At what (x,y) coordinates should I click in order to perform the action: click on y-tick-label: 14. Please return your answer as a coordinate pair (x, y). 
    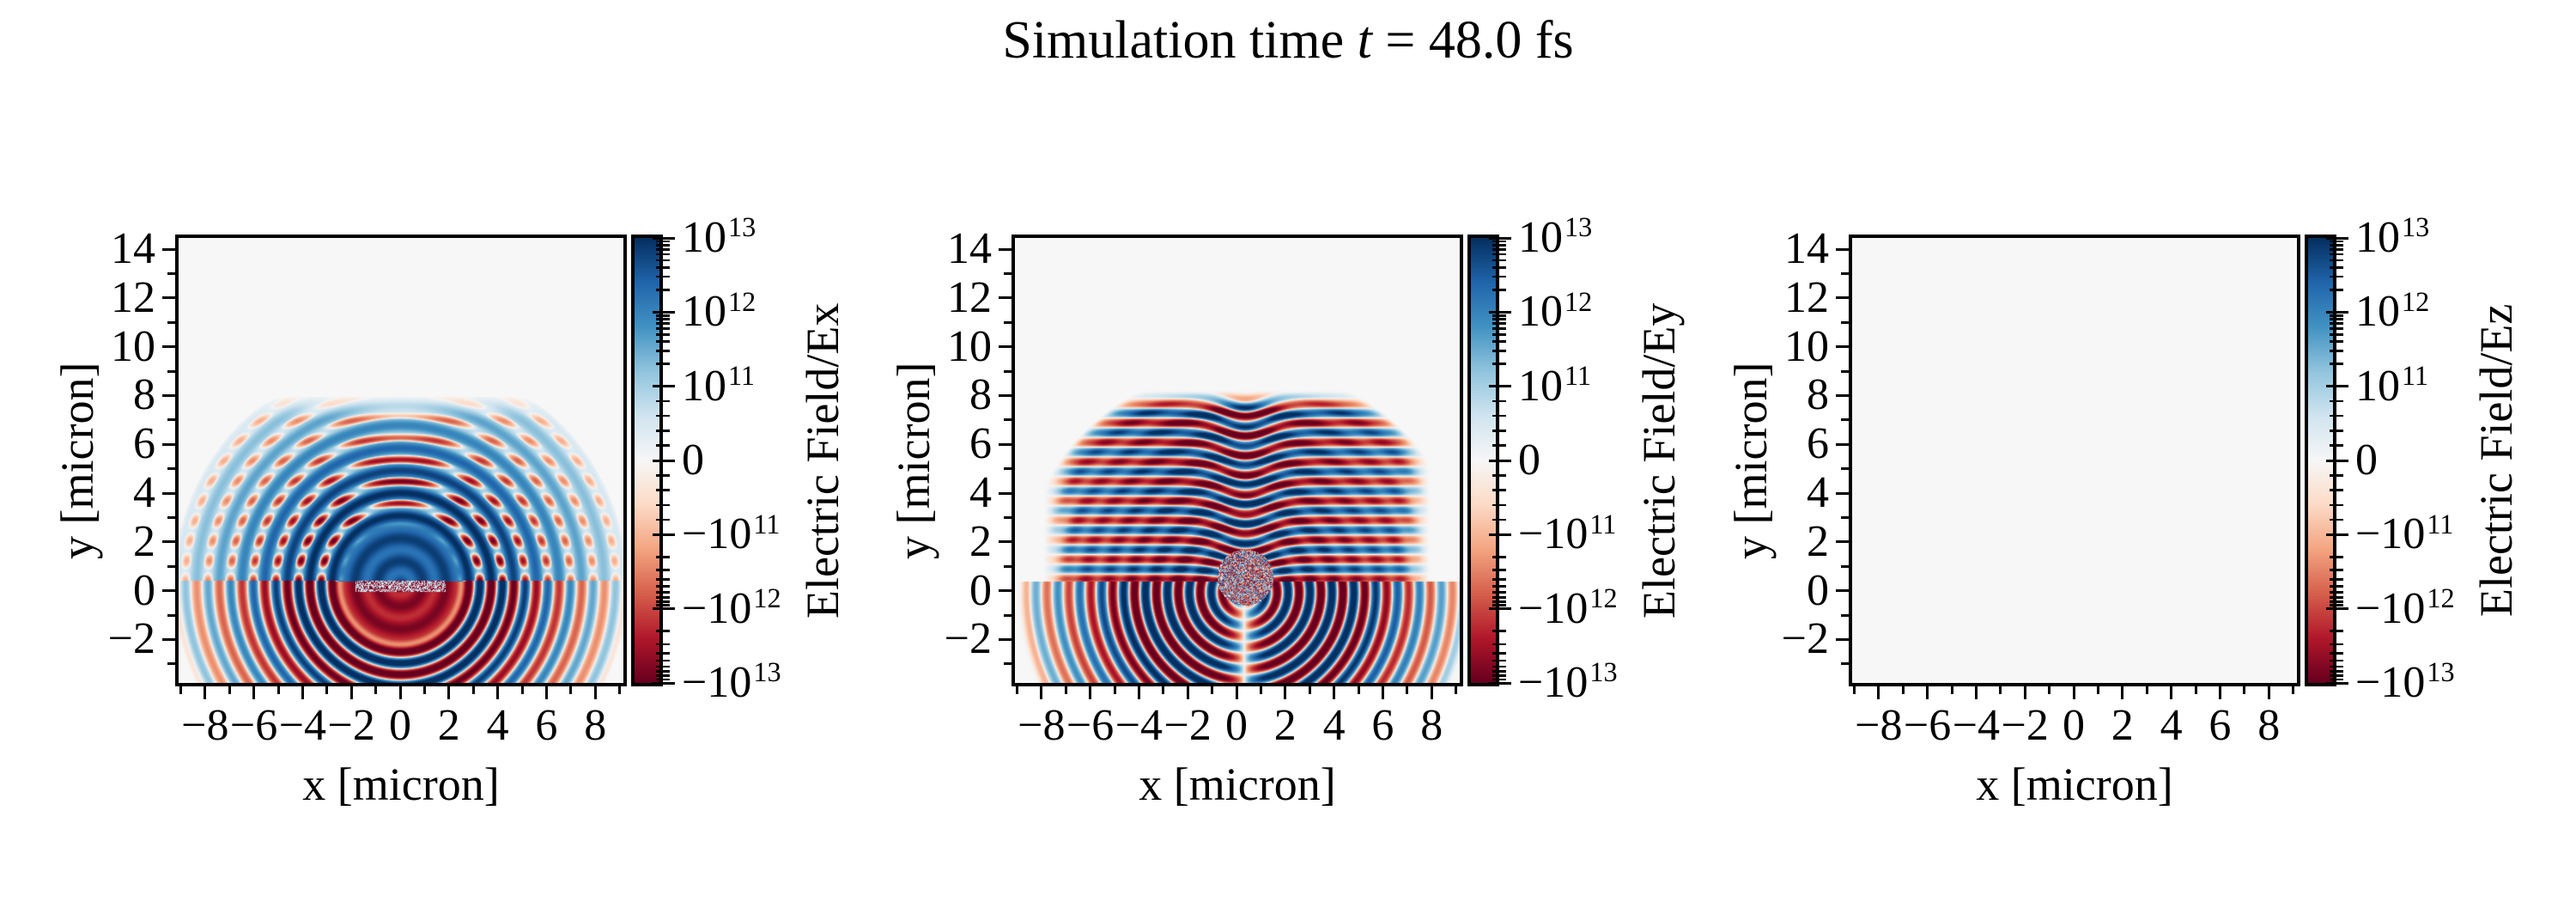
    Looking at the image, I should click on (1806, 248).